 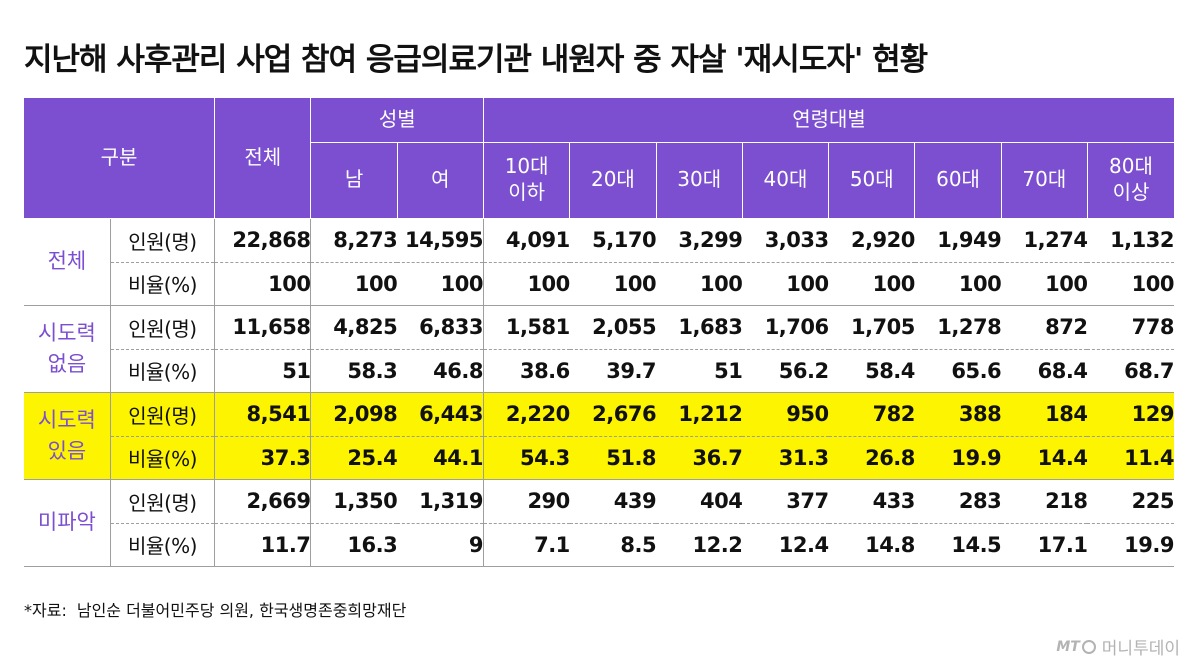 What do you see at coordinates (263, 545) in the screenshot?
I see `table-cell: 11.7` at bounding box center [263, 545].